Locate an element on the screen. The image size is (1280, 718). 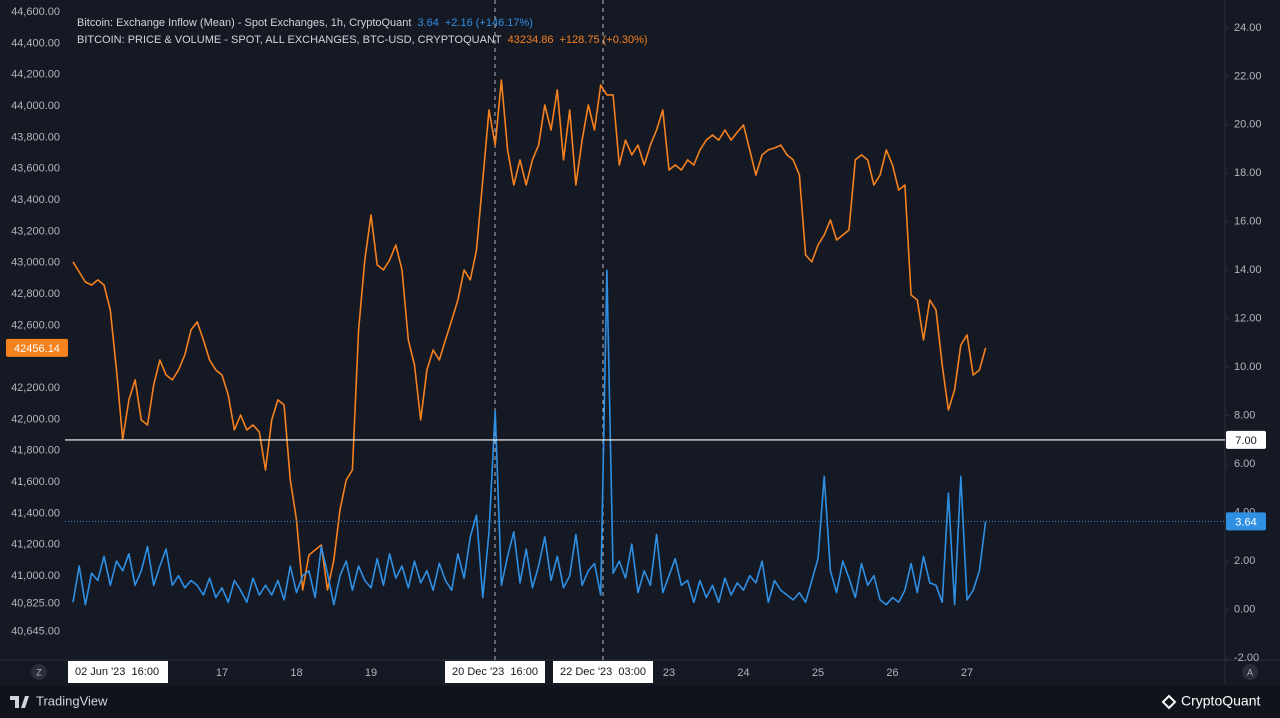
price-tag-label: 3.64 is located at coordinates (1245, 522).